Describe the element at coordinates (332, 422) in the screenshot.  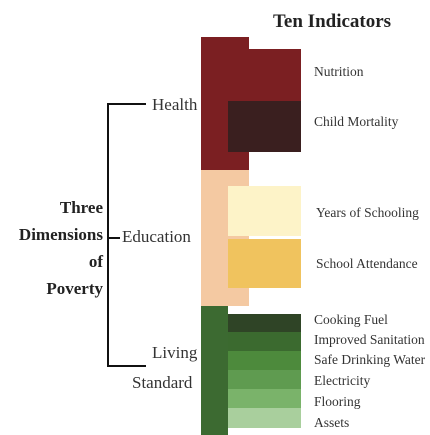
I see `indicator-label-assets: Assets` at that location.